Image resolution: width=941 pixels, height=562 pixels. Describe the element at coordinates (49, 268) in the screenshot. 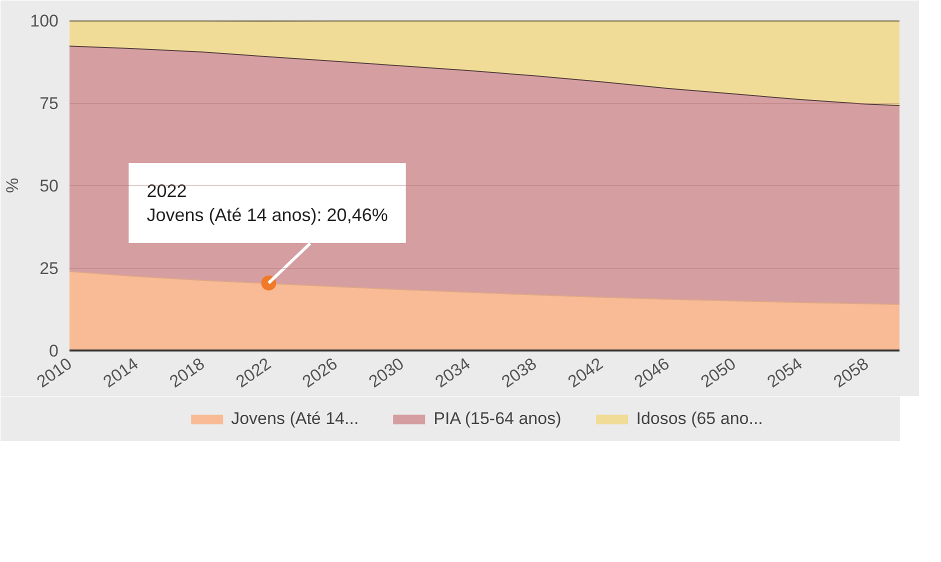

I see `y-tick-label: 25` at that location.